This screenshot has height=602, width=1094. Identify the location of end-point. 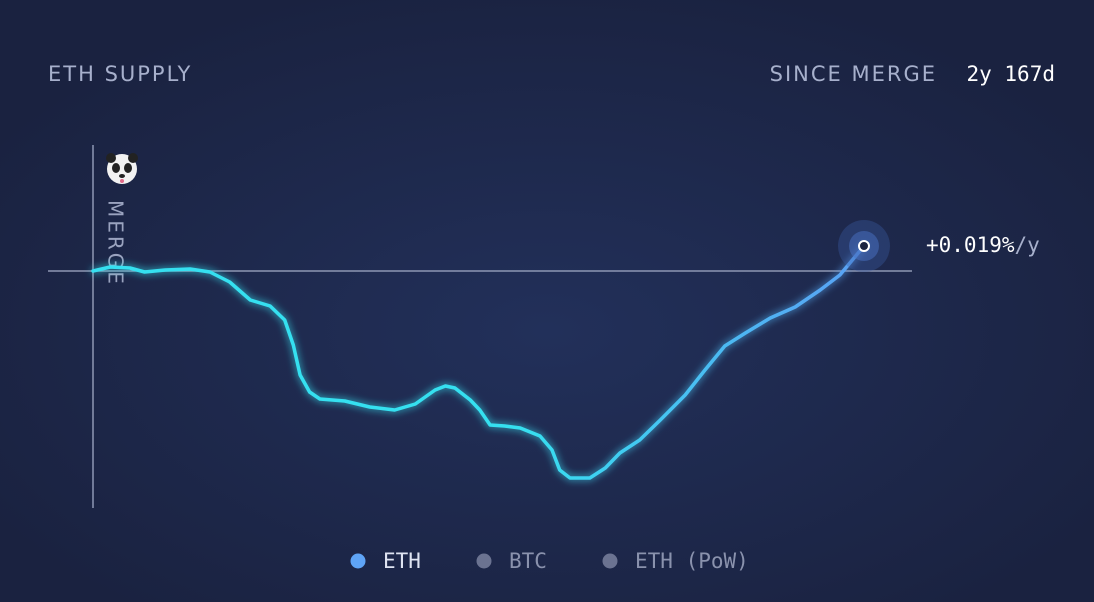
(864, 246).